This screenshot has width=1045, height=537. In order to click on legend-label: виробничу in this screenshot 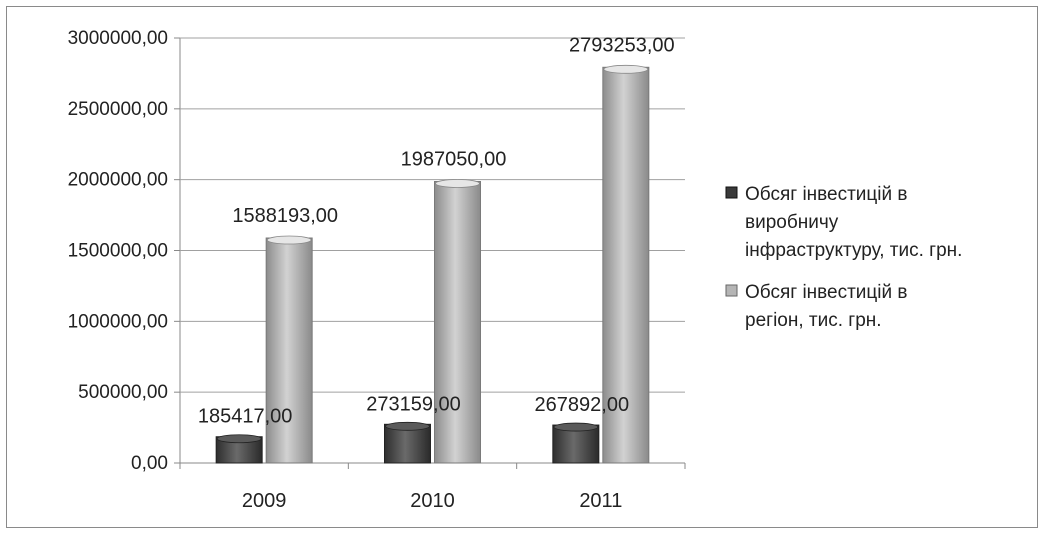, I will do `click(792, 222)`.